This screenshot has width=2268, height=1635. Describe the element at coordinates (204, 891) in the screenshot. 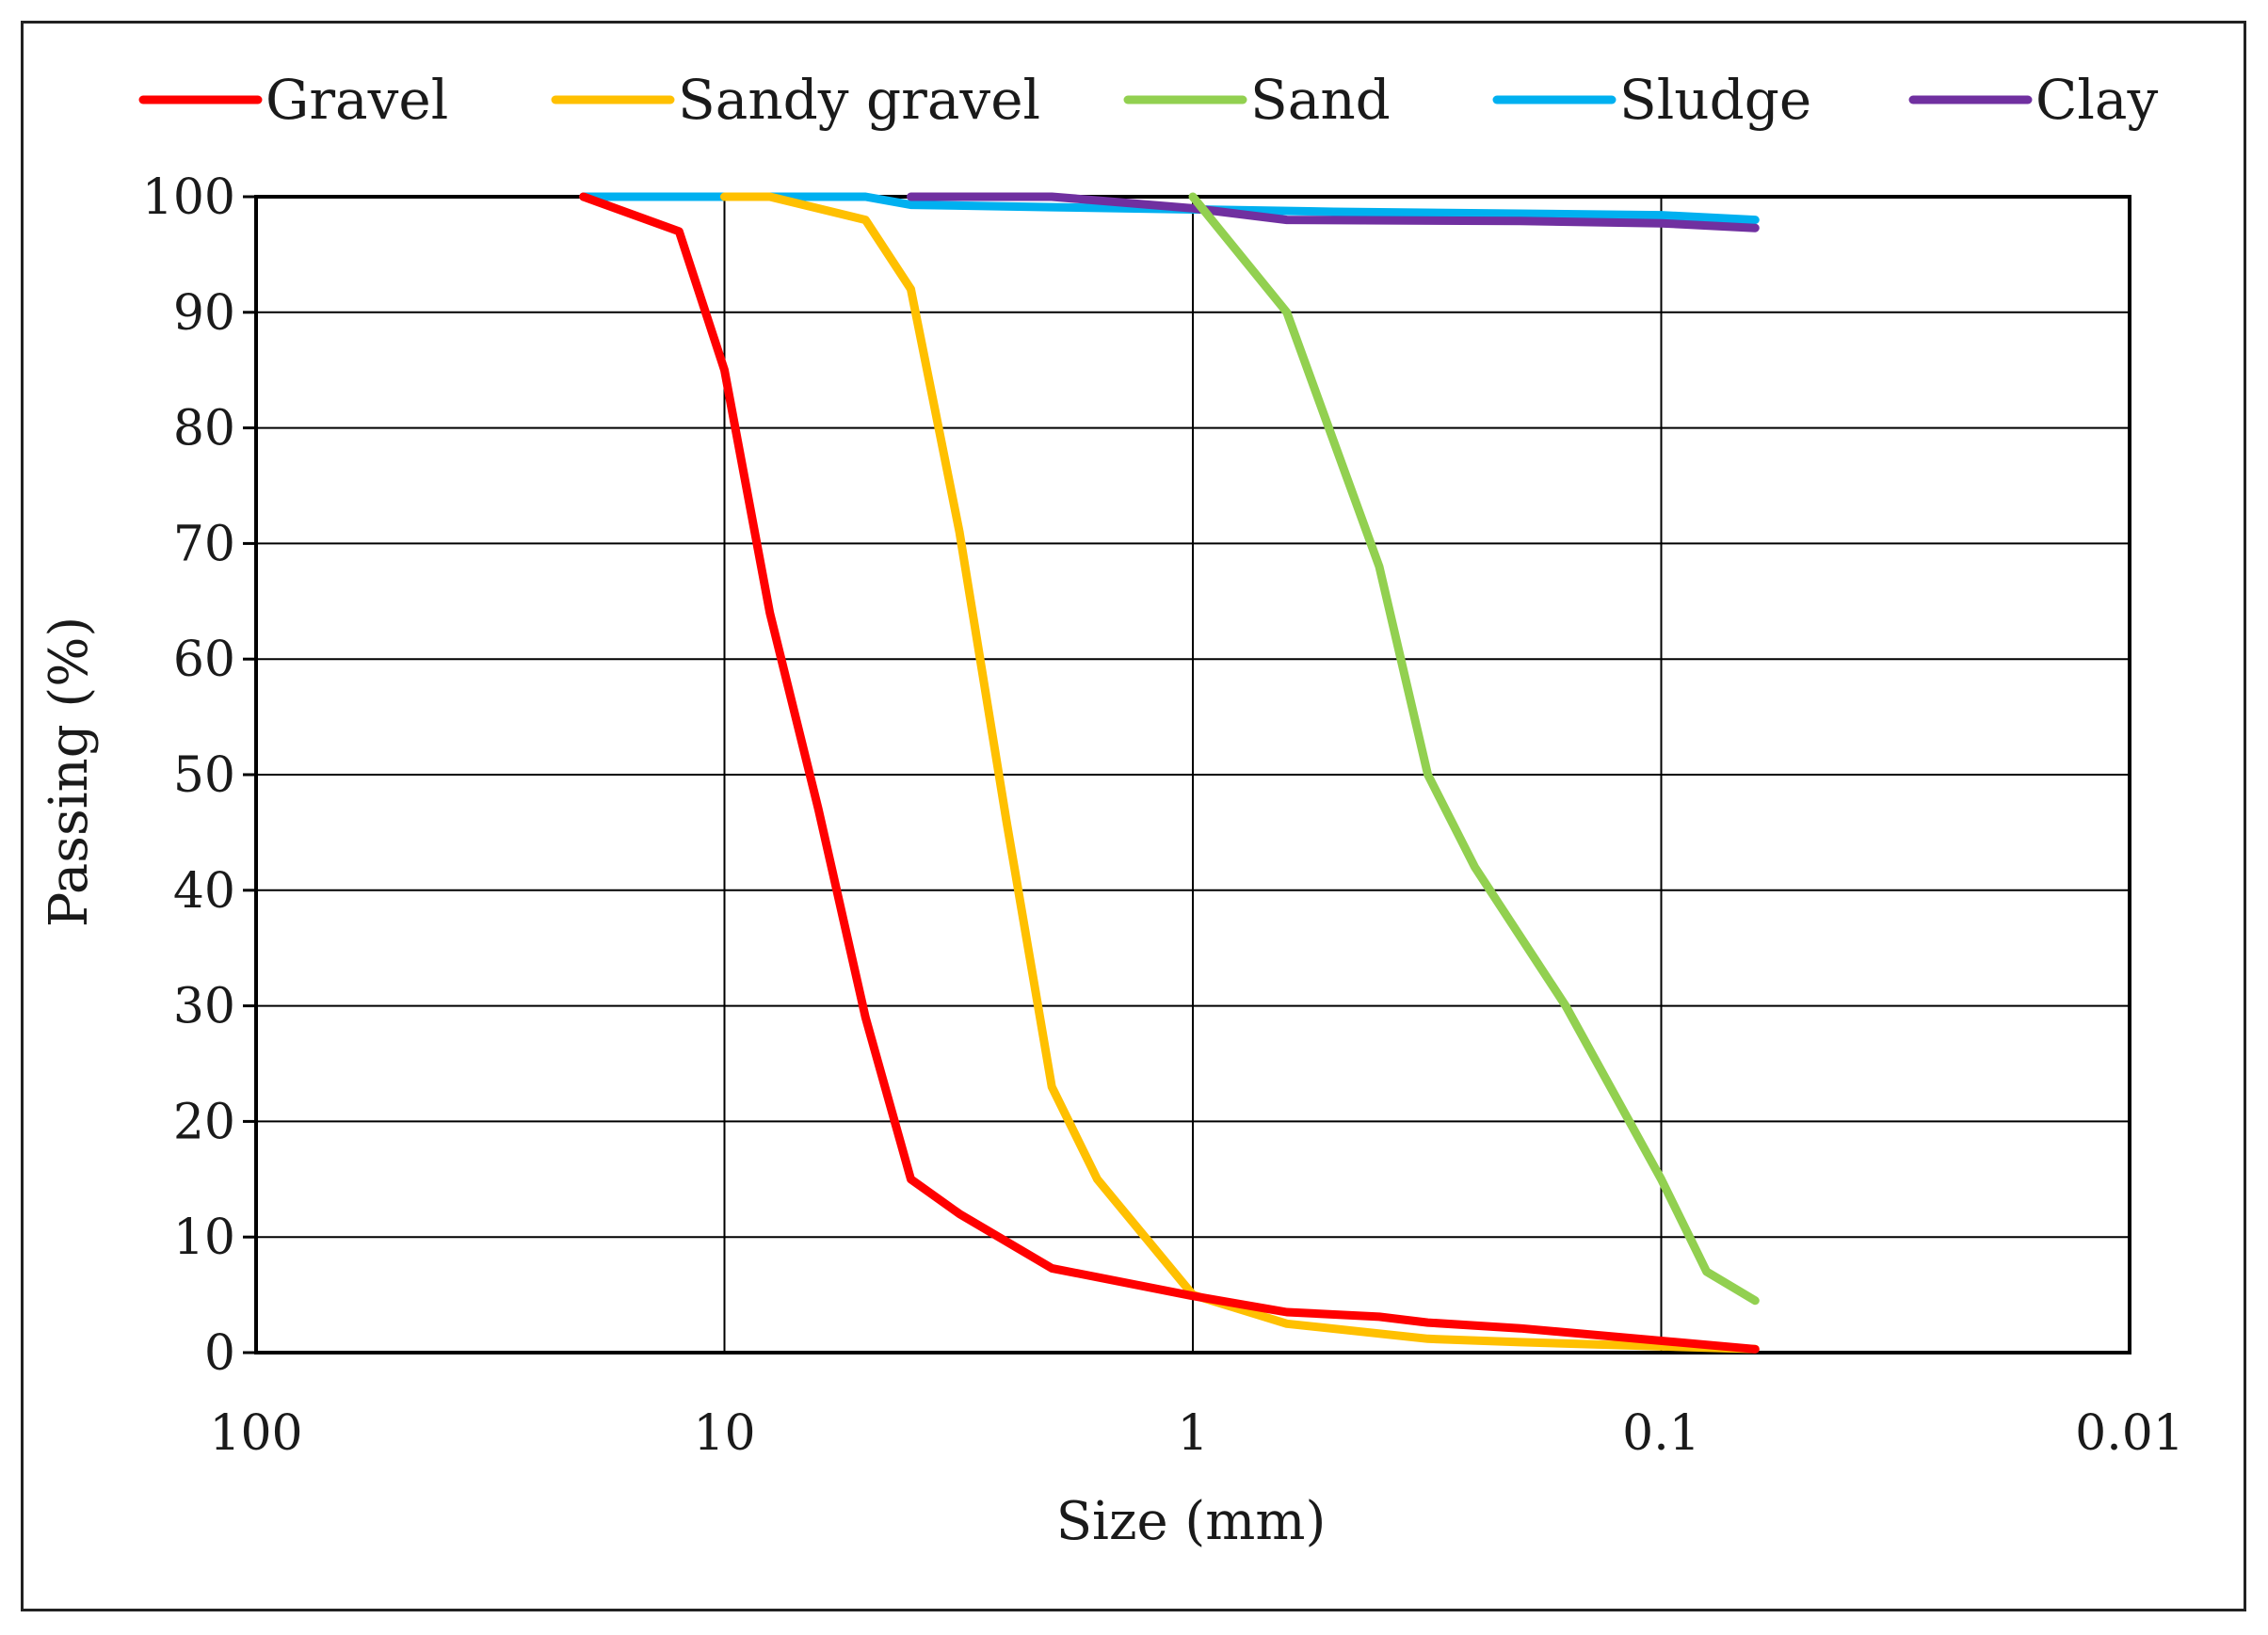

I see `y-tick-label: 40` at that location.